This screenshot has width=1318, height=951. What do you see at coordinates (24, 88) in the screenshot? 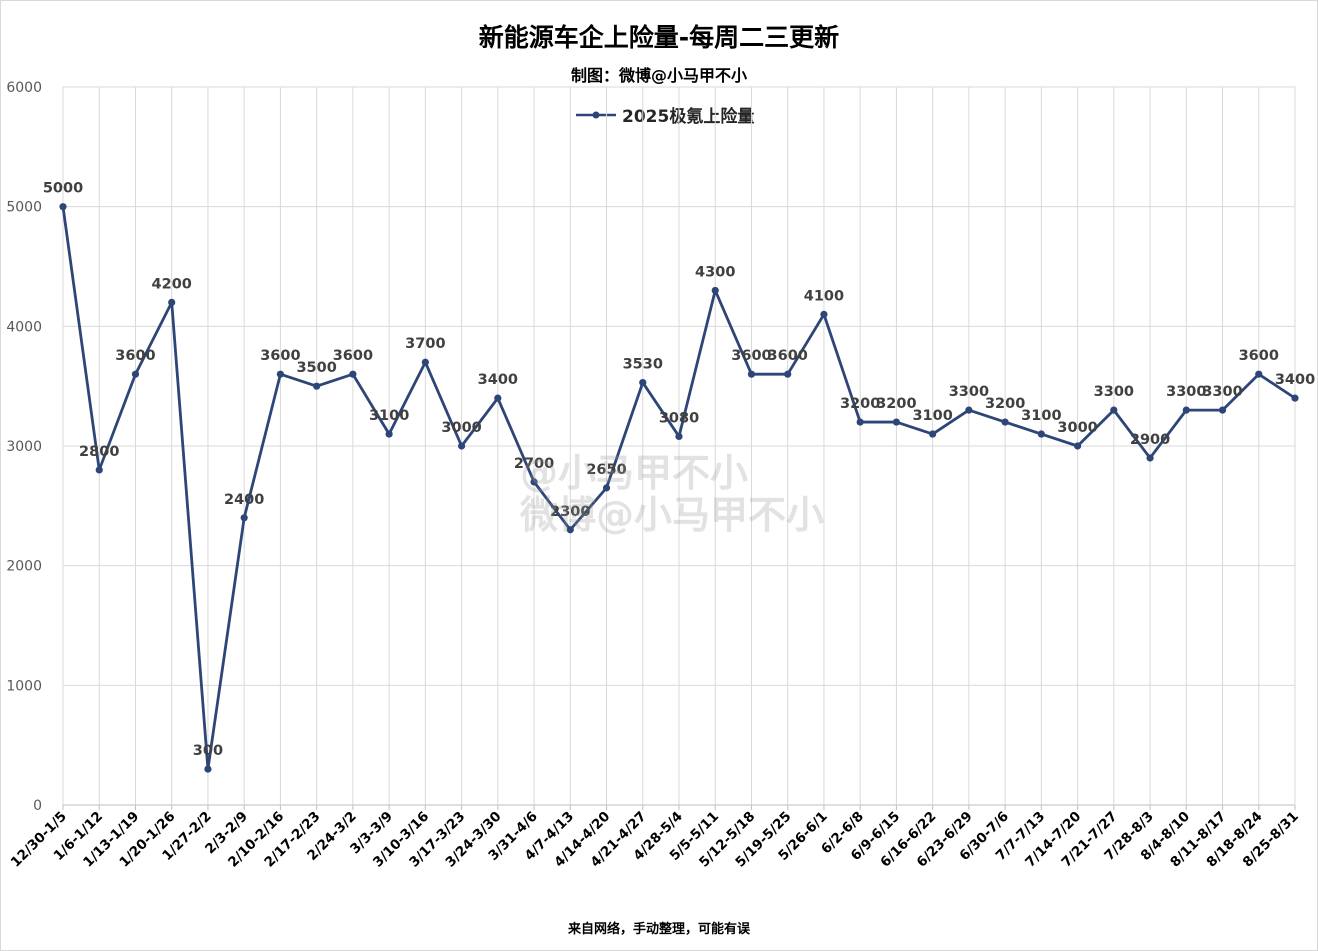
I see `y-tick-label: 6000` at bounding box center [24, 88].